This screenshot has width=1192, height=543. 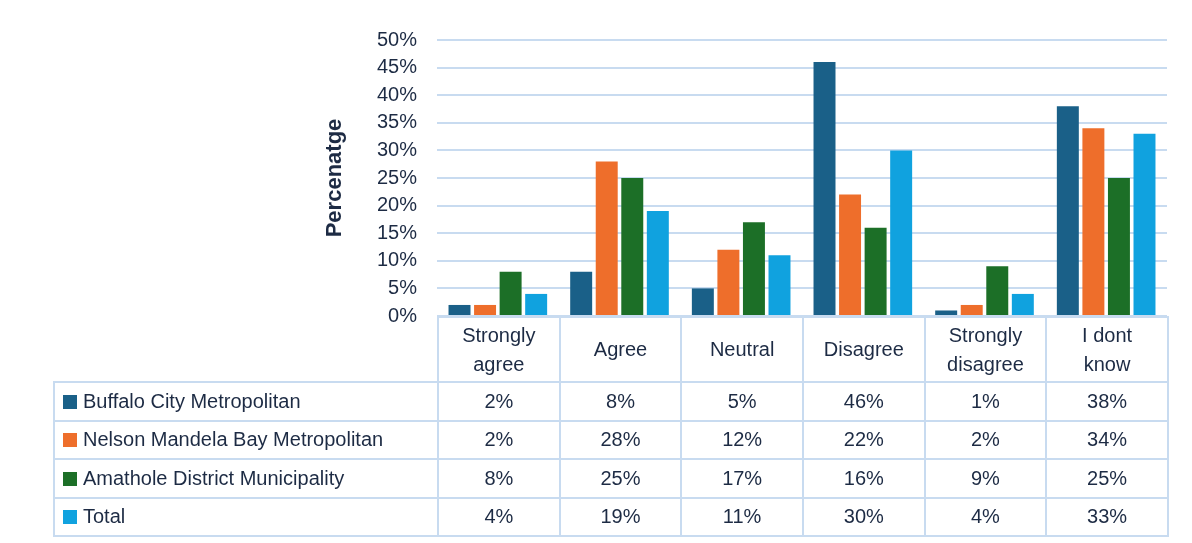 What do you see at coordinates (397, 259) in the screenshot?
I see `y-tick-label: 10%` at bounding box center [397, 259].